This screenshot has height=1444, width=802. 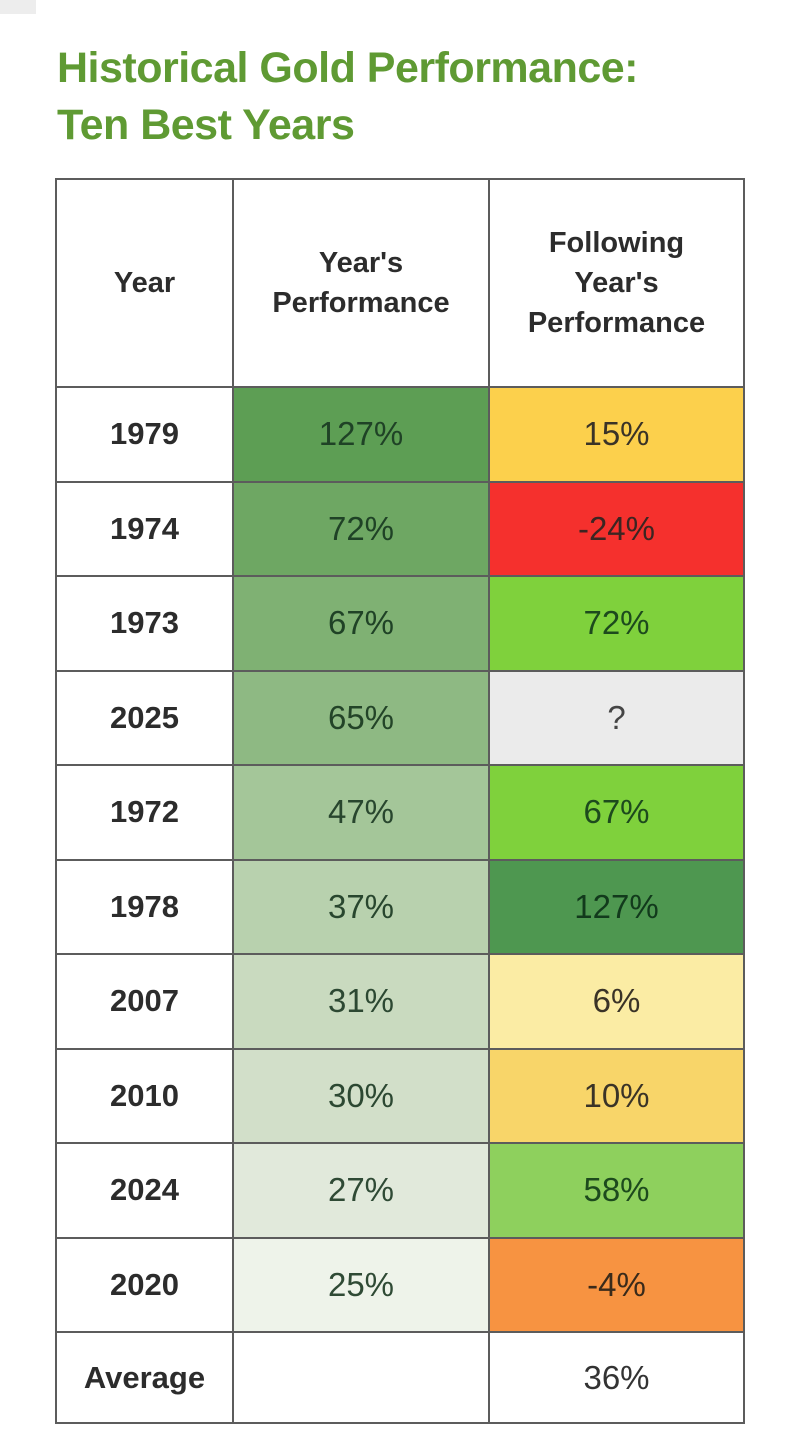 What do you see at coordinates (144, 1190) in the screenshot?
I see `year-cell: 2024` at bounding box center [144, 1190].